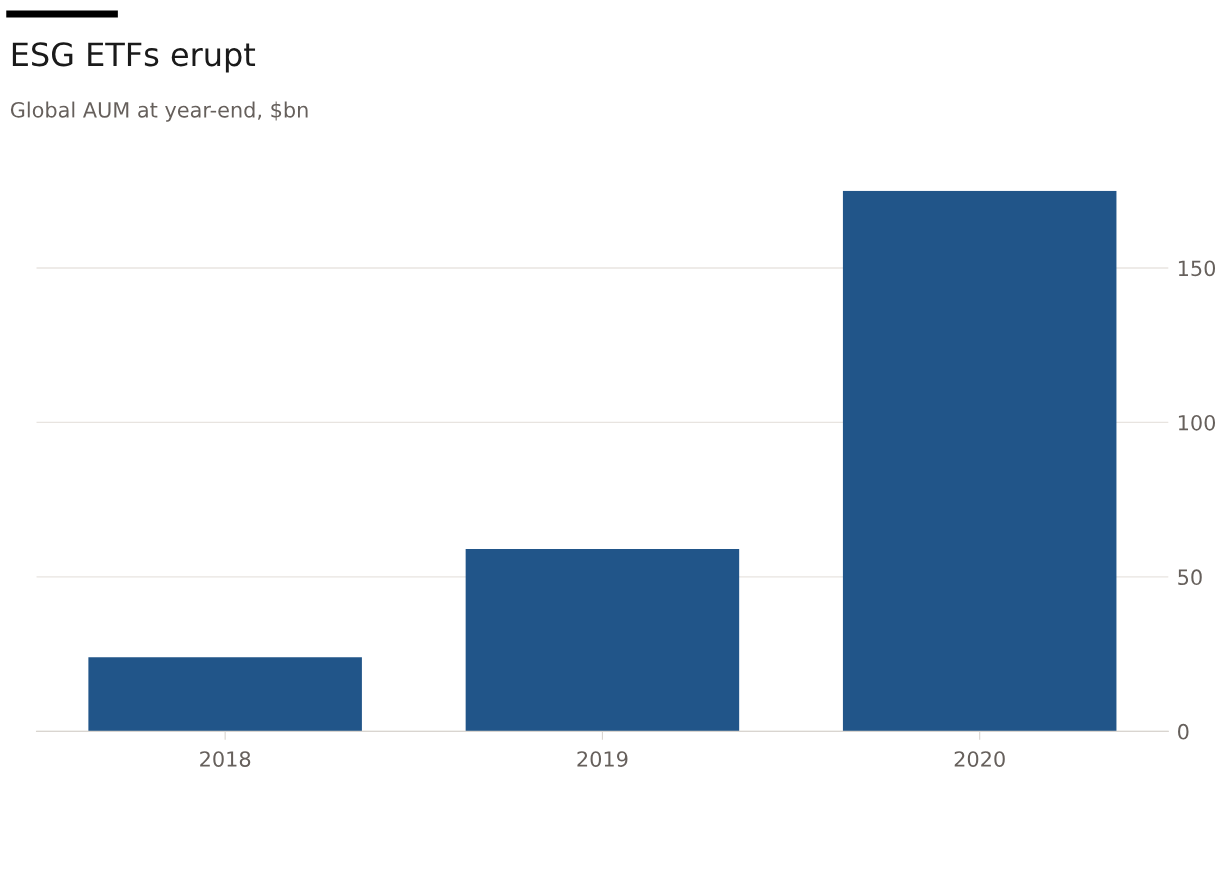 This screenshot has width=1217, height=879. I want to click on x-tick-label: 2019, so click(602, 759).